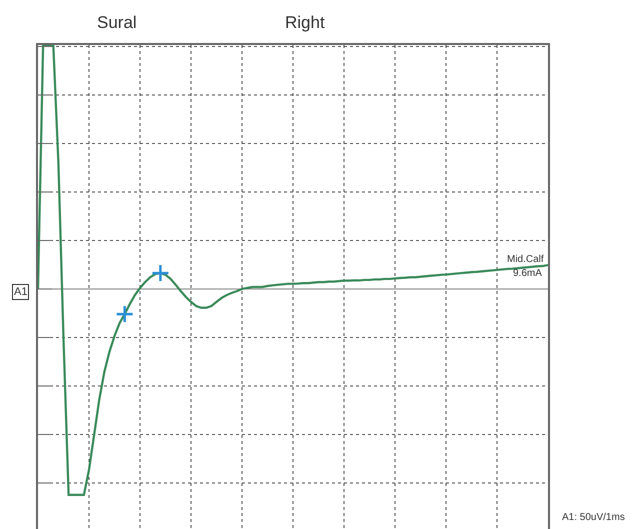 Image resolution: width=638 pixels, height=529 pixels. What do you see at coordinates (593, 517) in the screenshot?
I see `text: A1: 50uV/1ms` at bounding box center [593, 517].